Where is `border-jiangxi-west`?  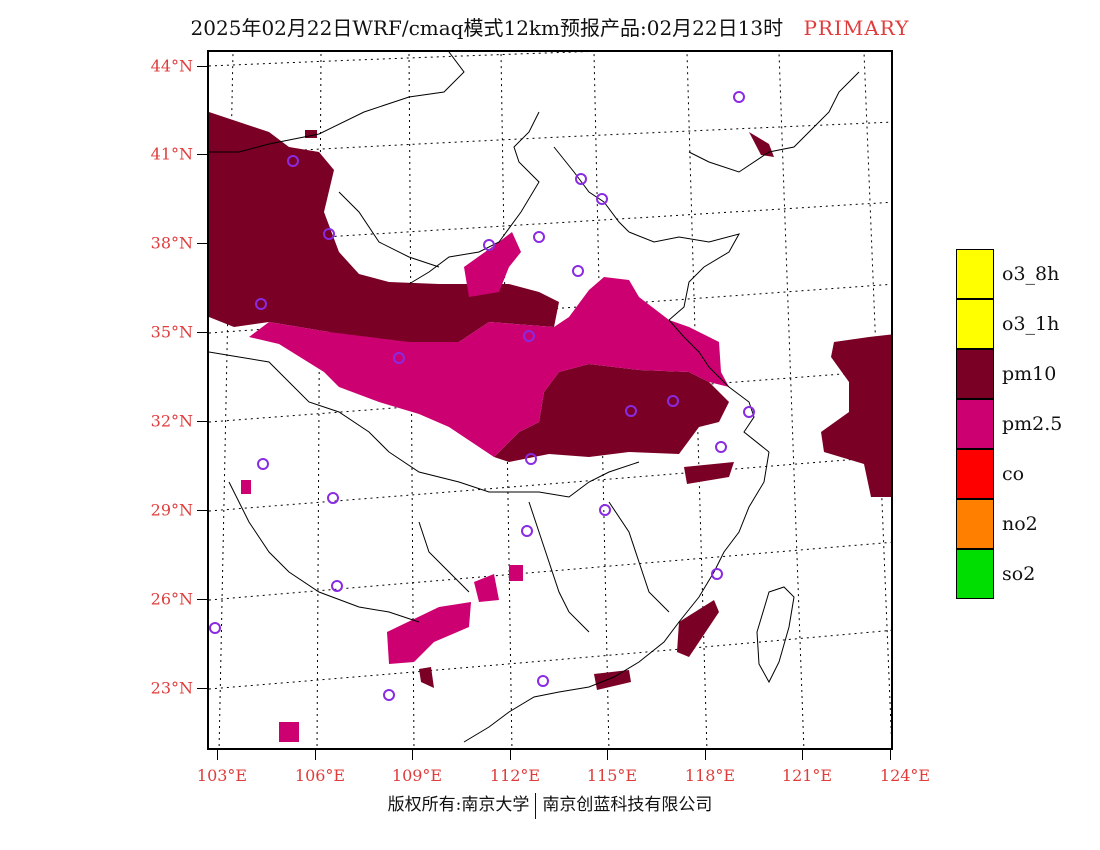
border-jiangxi-west is located at coordinates (559, 567).